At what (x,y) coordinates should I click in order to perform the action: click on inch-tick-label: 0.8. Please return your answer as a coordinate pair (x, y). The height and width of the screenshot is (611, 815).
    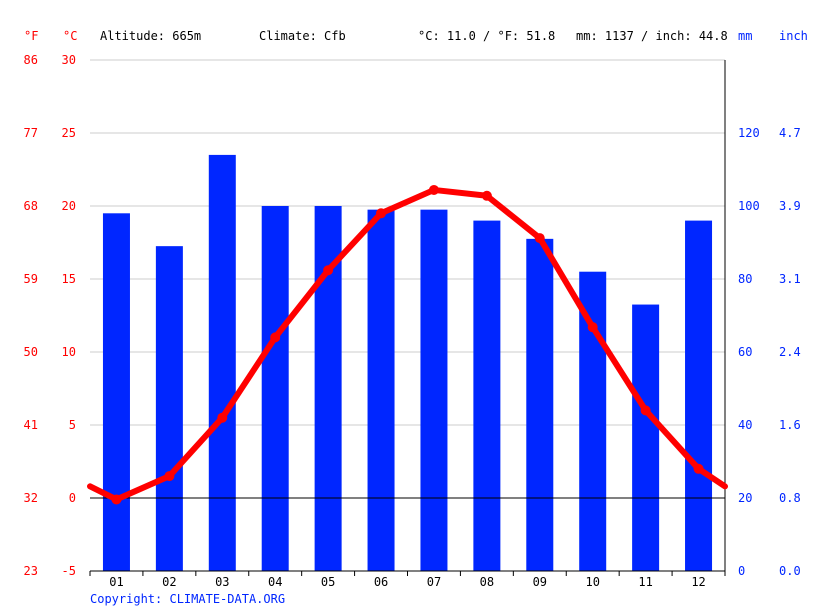
    Looking at the image, I should click on (790, 498).